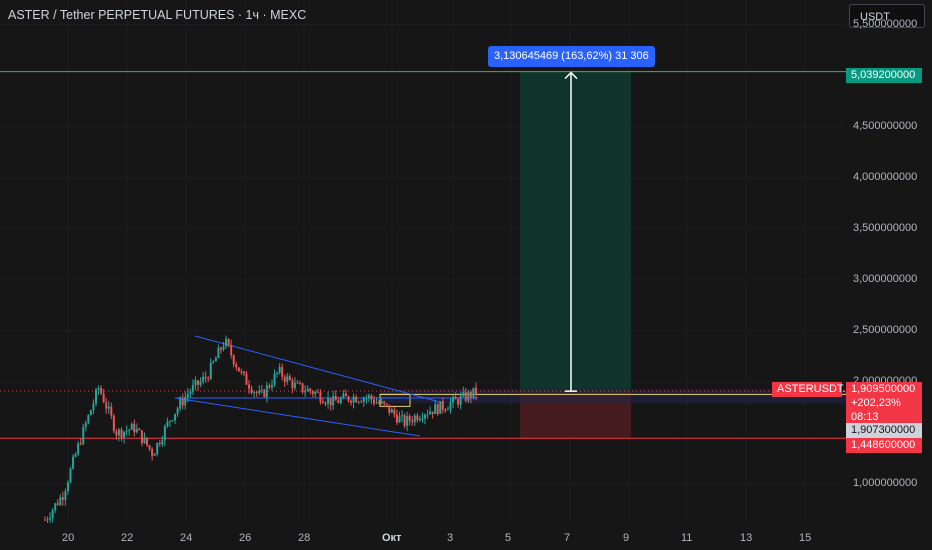 The image size is (932, 550). What do you see at coordinates (127, 538) in the screenshot?
I see `time-axis-tick: 22` at bounding box center [127, 538].